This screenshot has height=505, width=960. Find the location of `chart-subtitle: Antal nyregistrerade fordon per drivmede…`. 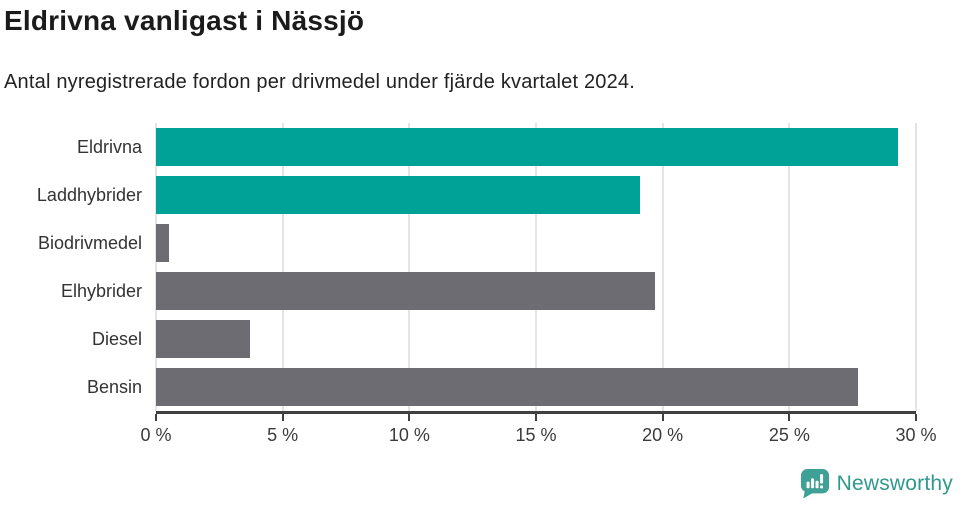

chart-subtitle: Antal nyregistrerade fordon per drivmede… is located at coordinates (320, 82).